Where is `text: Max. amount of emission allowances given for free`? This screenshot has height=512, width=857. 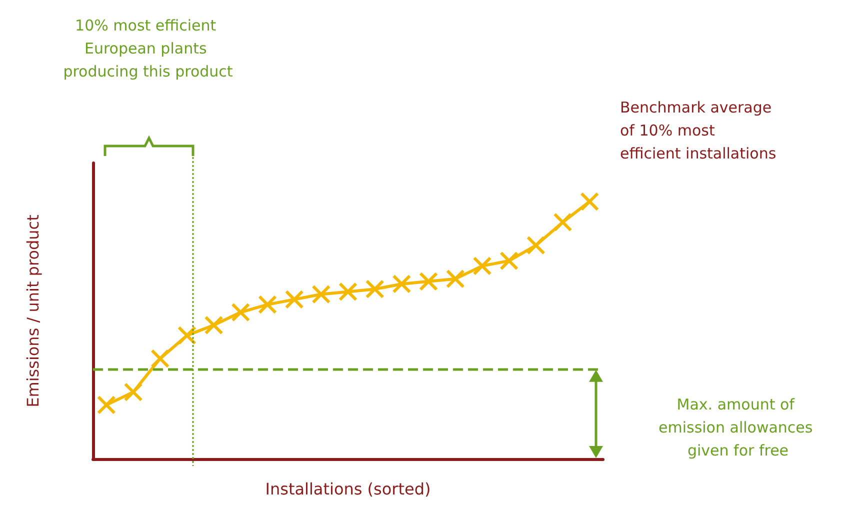
text: Max. amount of emission allowances given for free is located at coordinates (738, 428).